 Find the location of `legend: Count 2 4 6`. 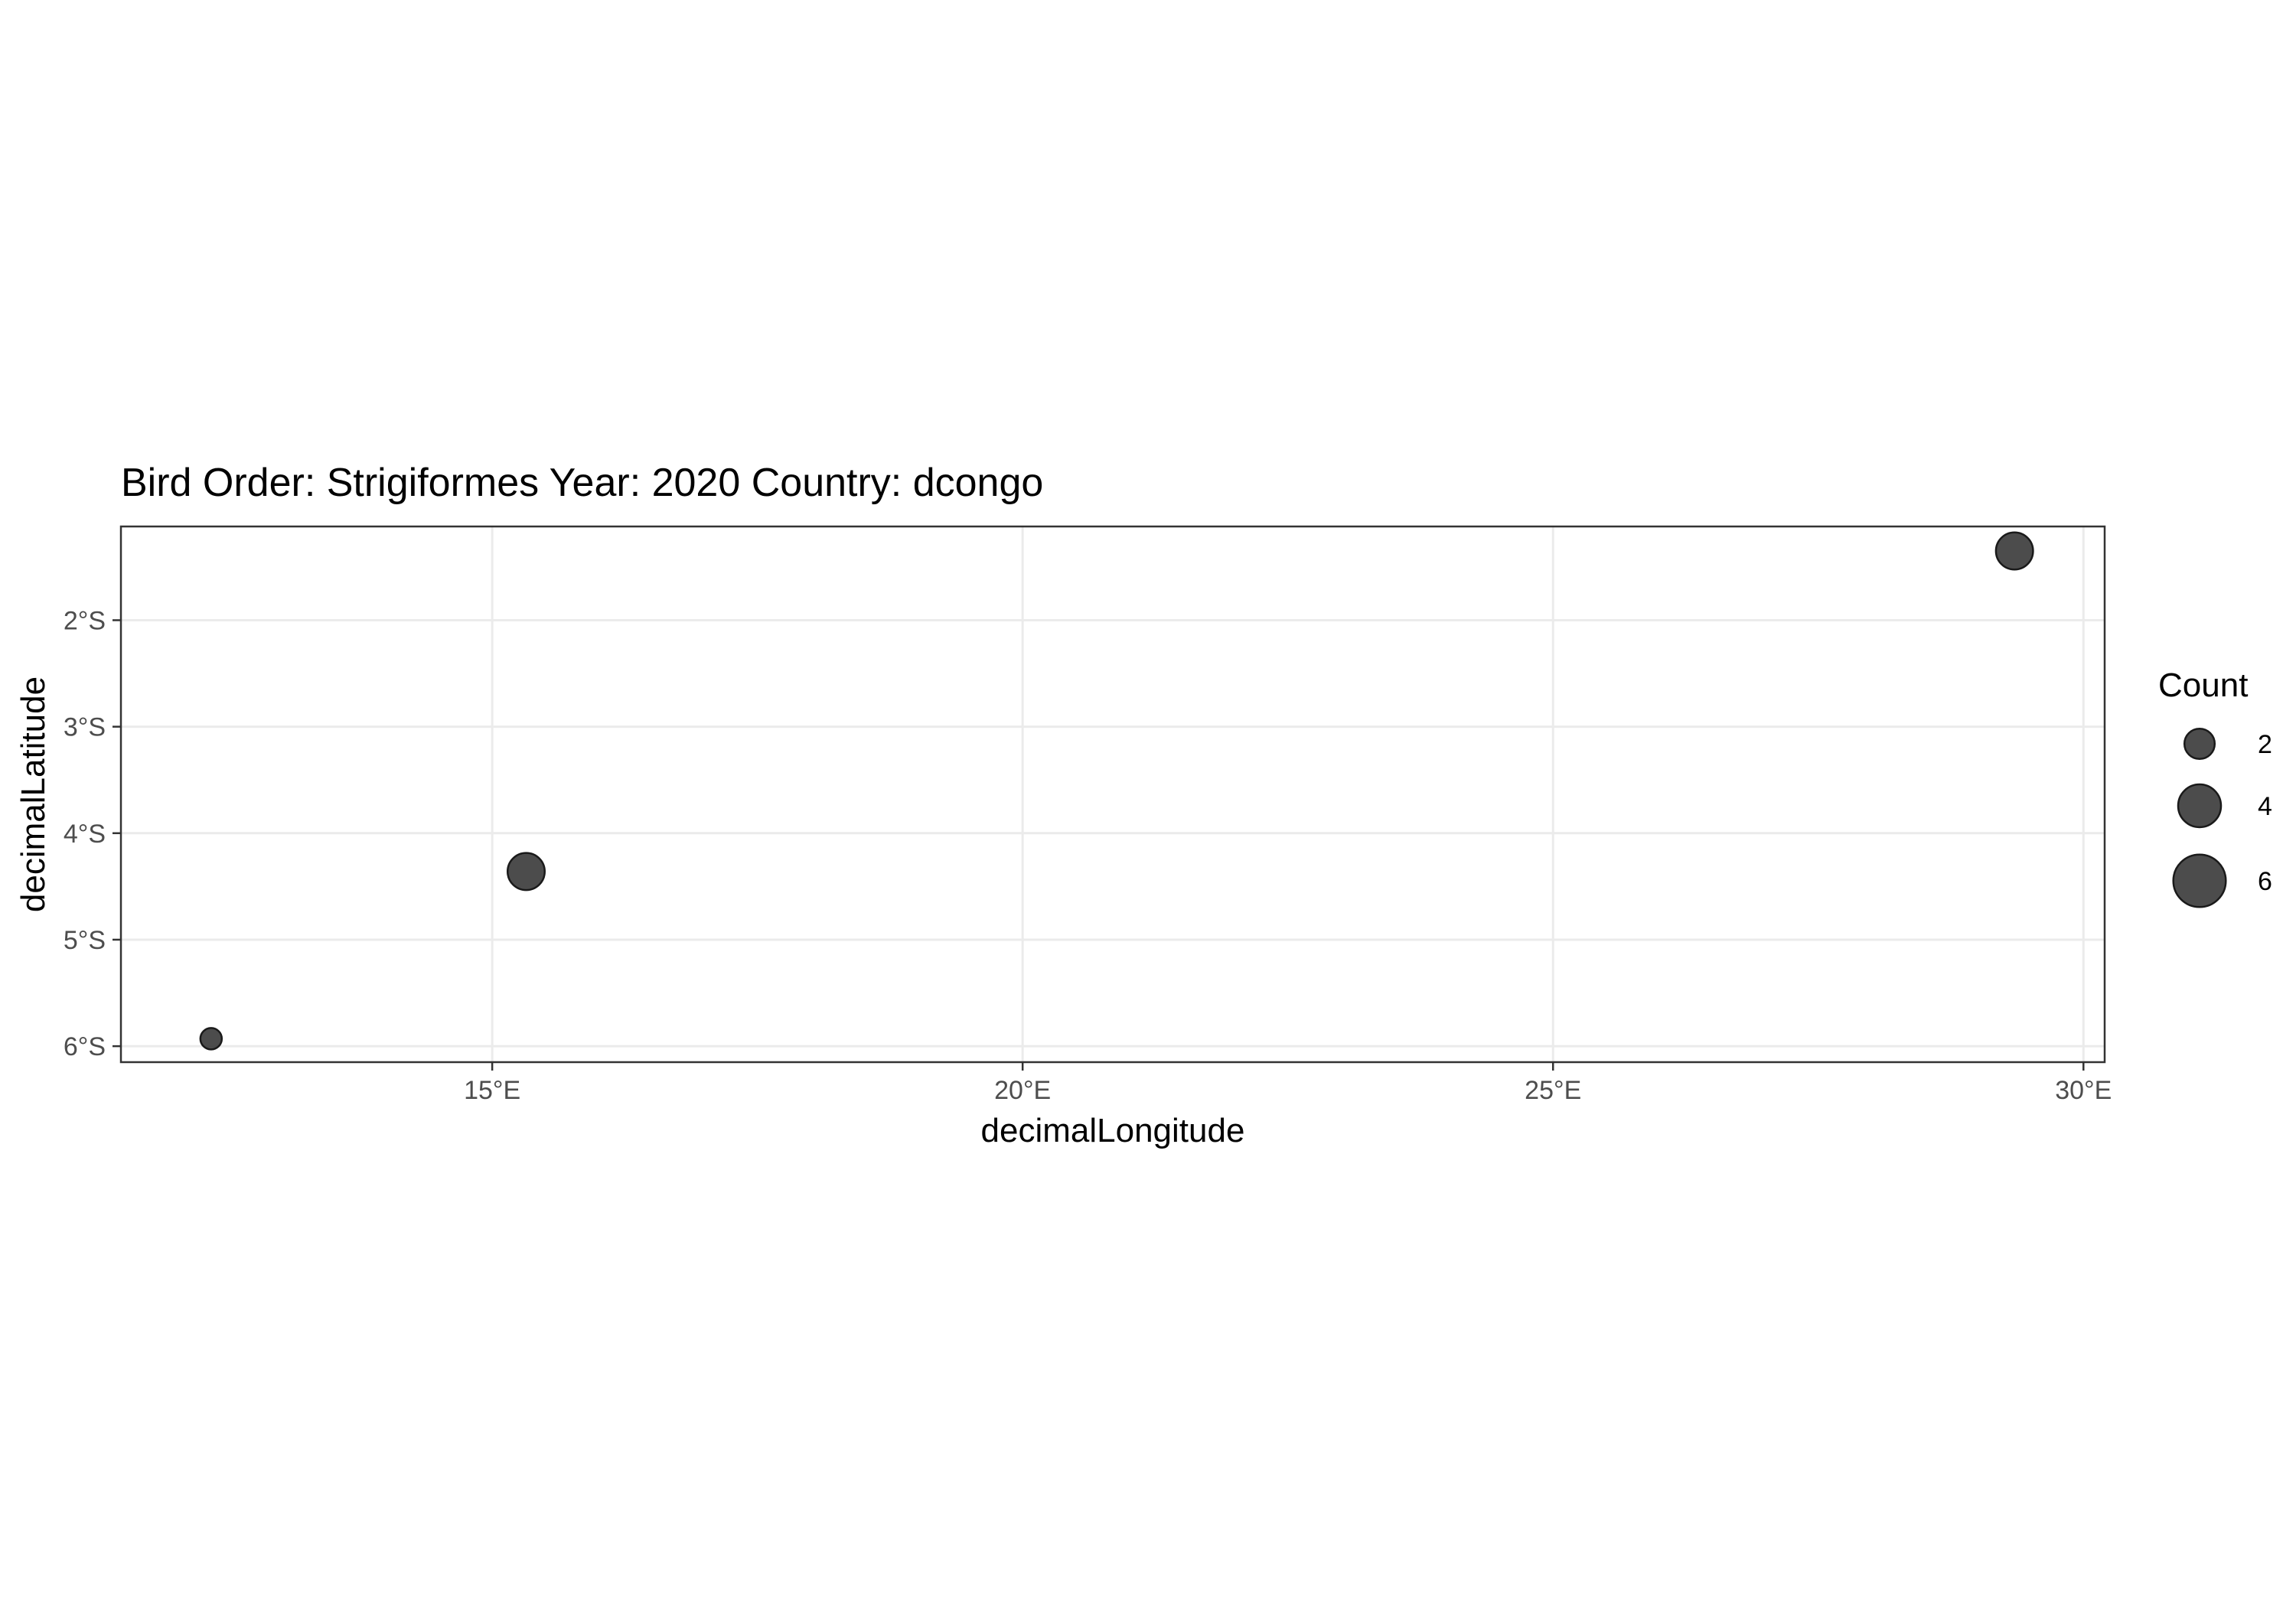

legend: Count 2 4 6 is located at coordinates (2215, 787).